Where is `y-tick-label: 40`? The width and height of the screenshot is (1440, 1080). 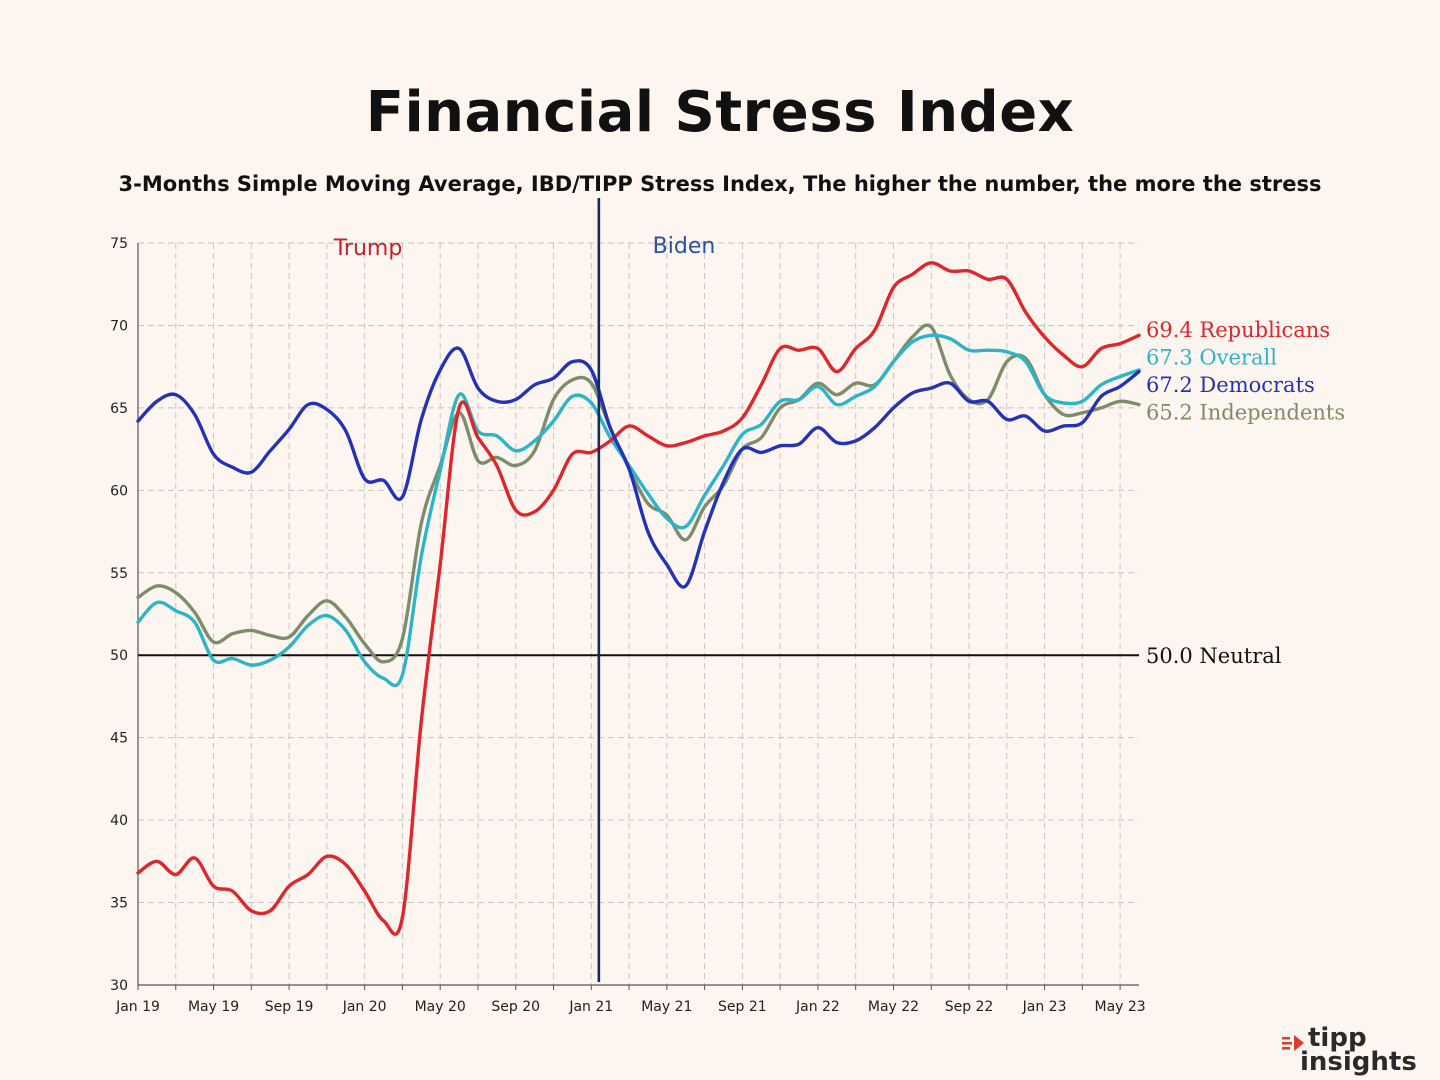 y-tick-label: 40 is located at coordinates (119, 821).